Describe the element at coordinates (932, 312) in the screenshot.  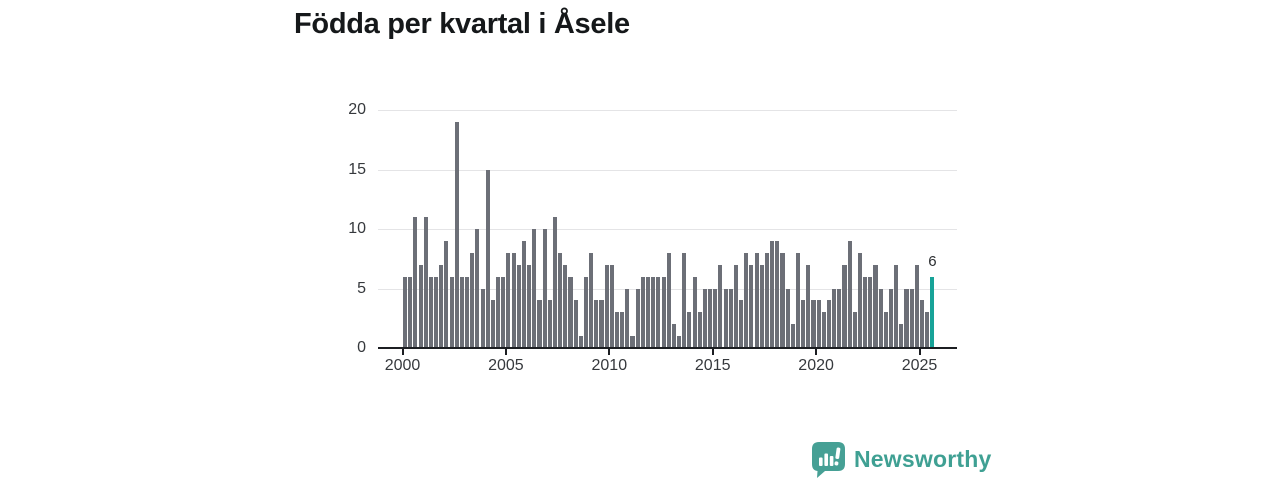
I see `highlighted-bar` at that location.